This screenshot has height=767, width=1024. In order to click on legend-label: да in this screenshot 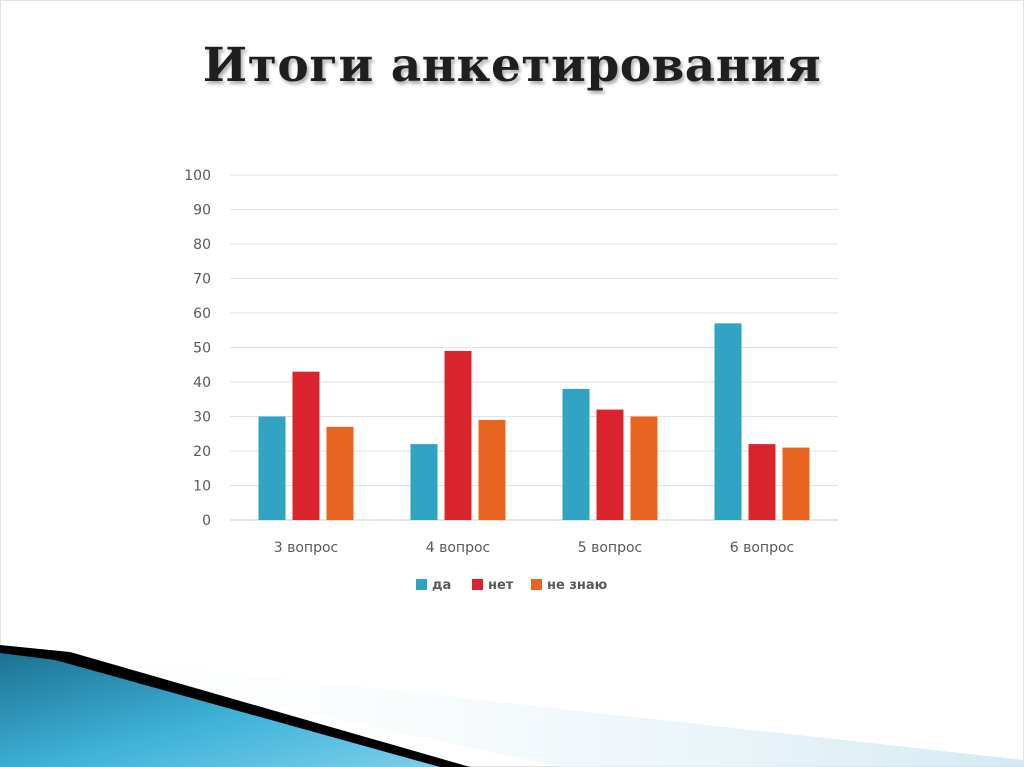, I will do `click(441, 585)`.